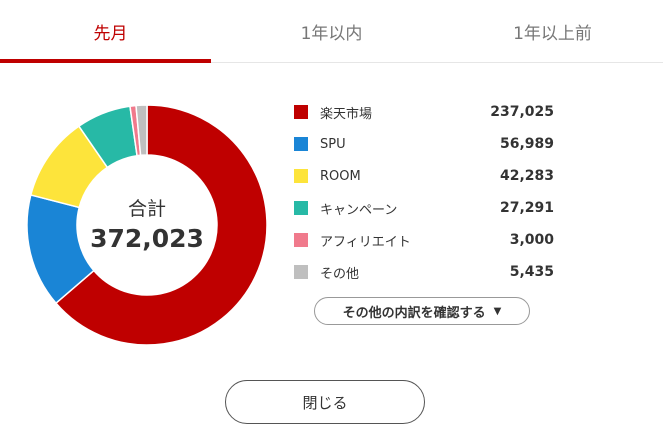 The width and height of the screenshot is (663, 443). What do you see at coordinates (340, 176) in the screenshot?
I see `legend-label: ROOM` at bounding box center [340, 176].